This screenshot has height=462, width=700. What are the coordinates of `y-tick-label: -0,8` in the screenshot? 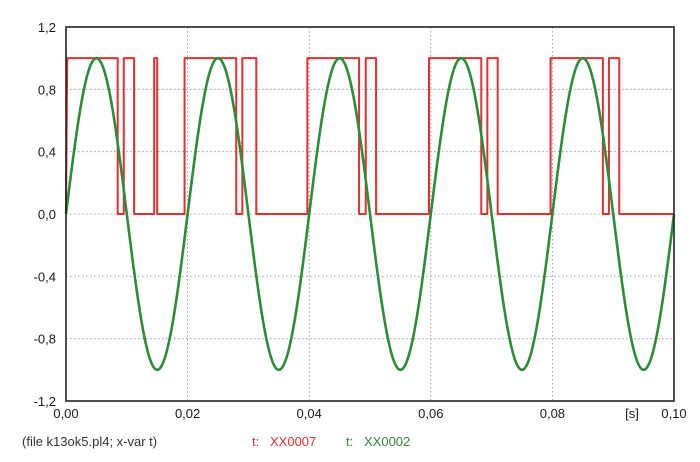 It's located at (45, 339).